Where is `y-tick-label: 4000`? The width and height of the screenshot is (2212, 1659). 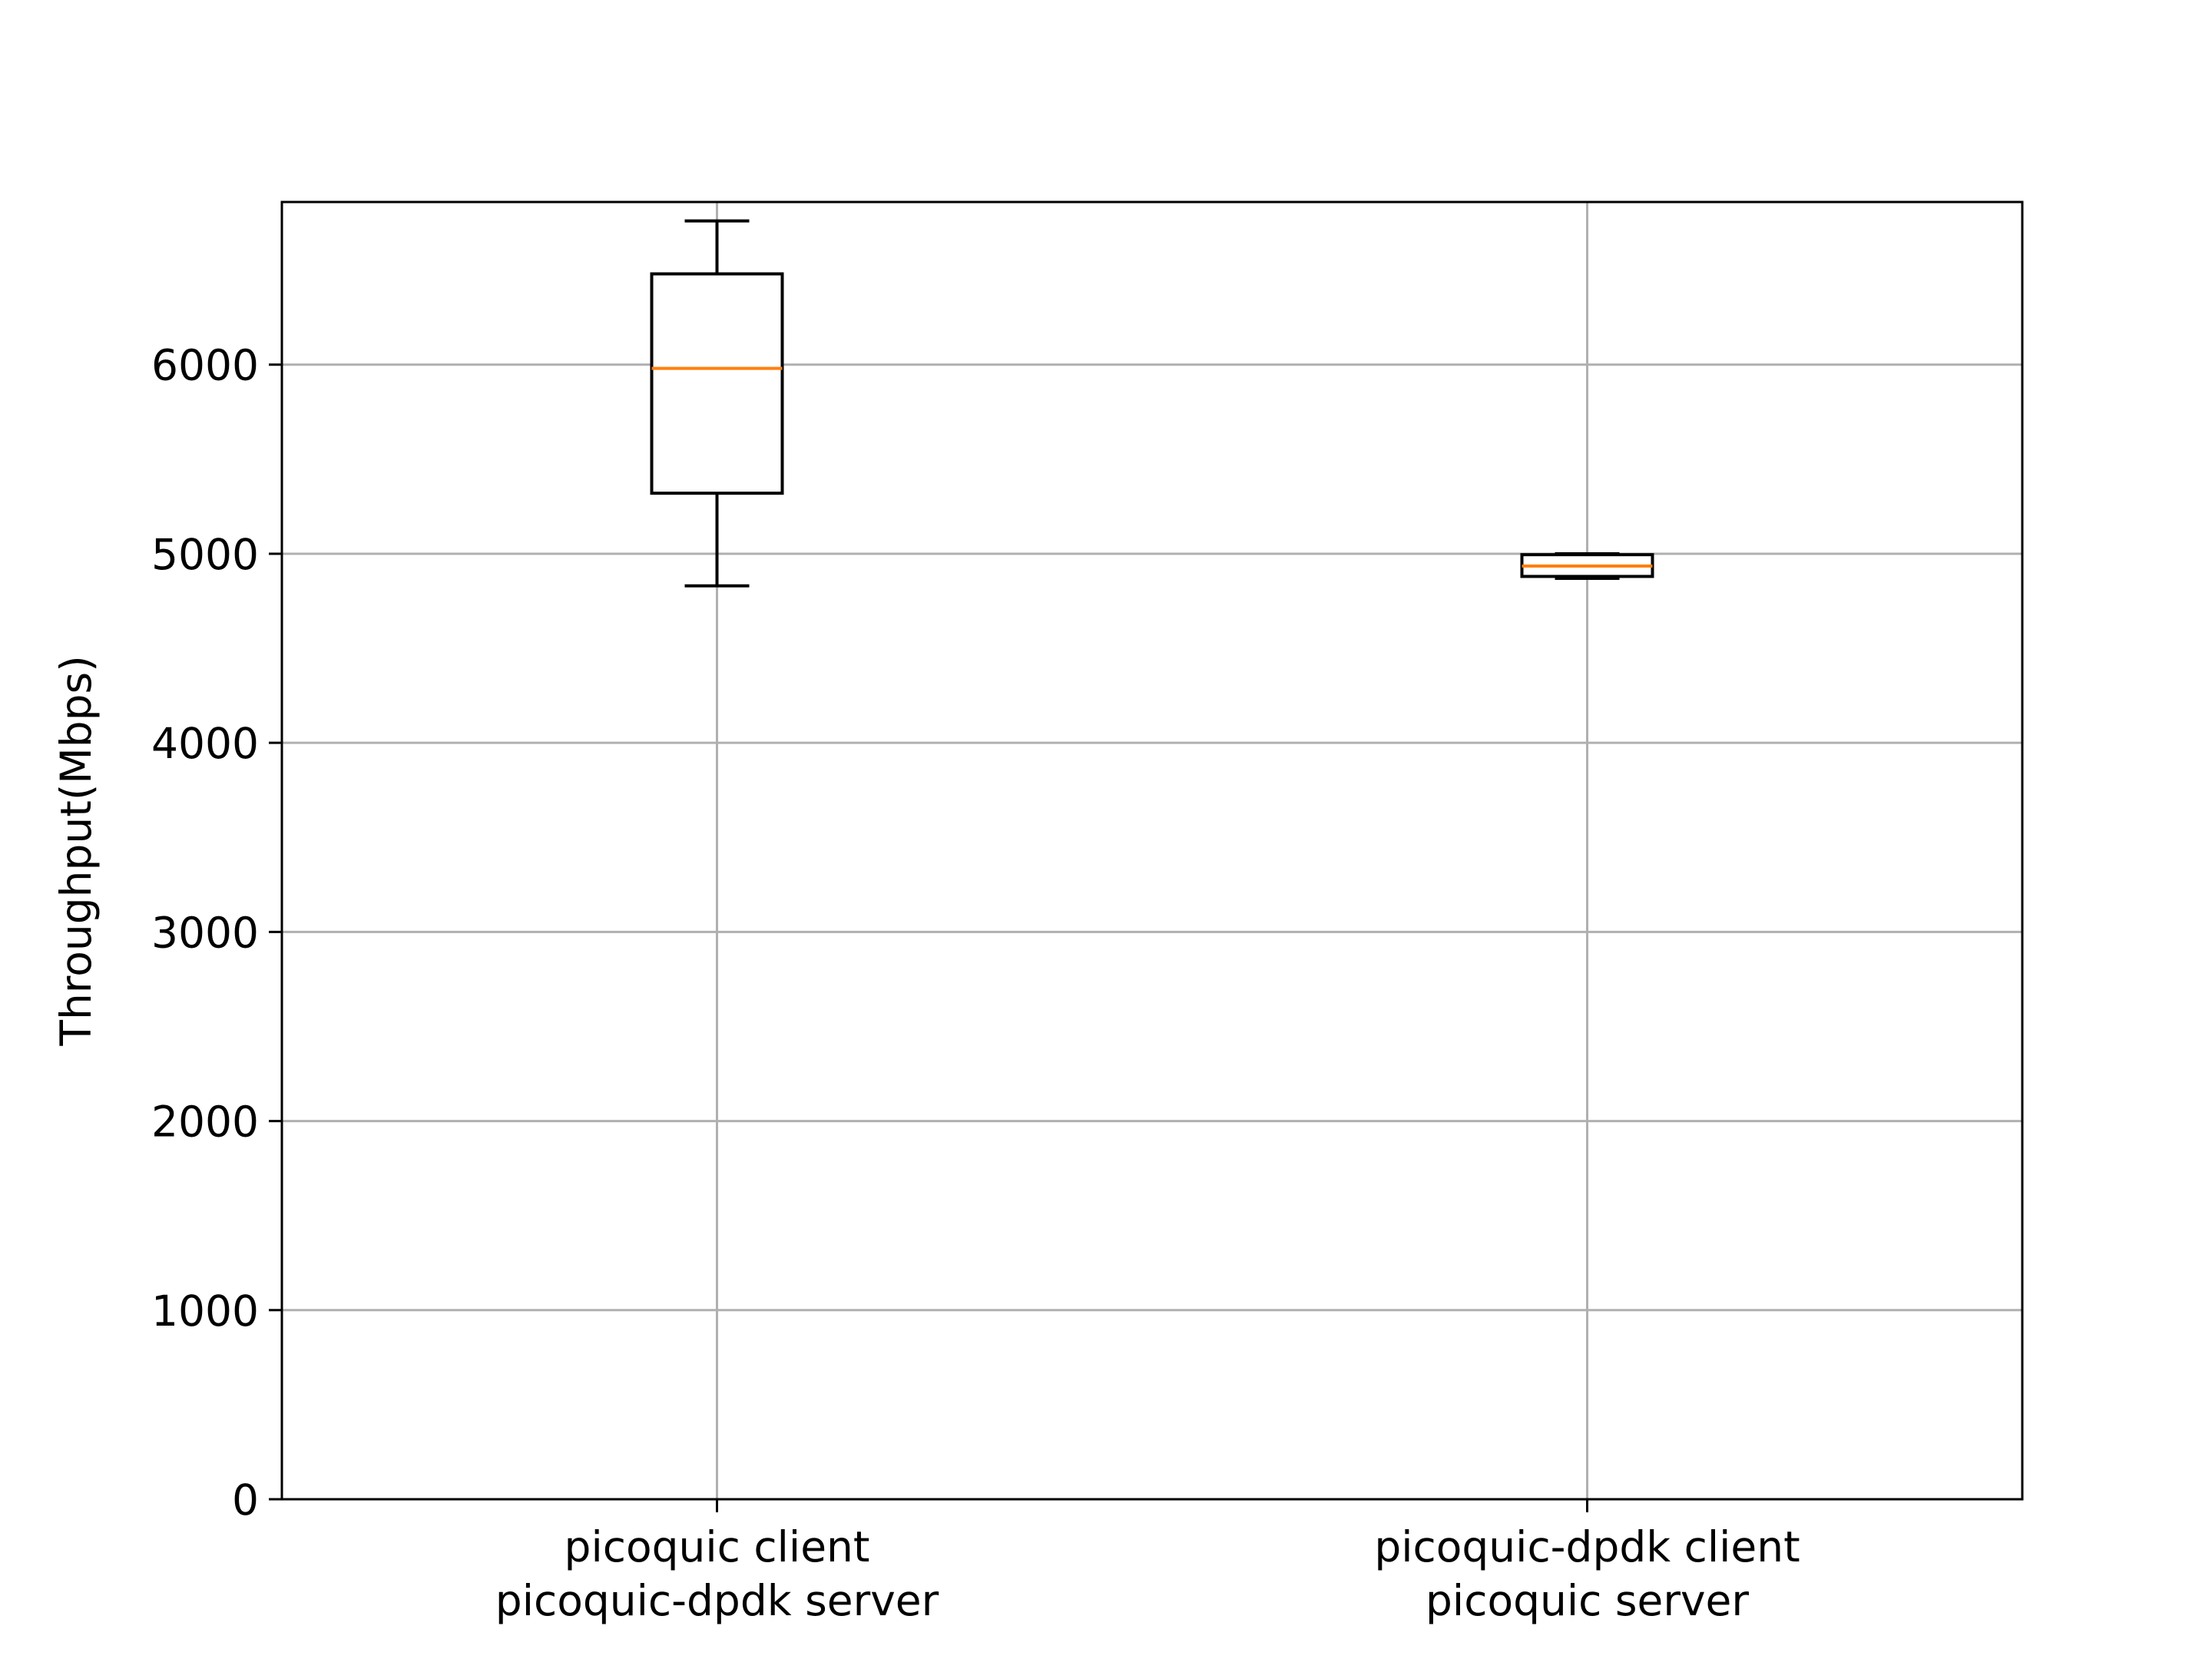
y-tick-label: 4000 is located at coordinates (205, 744).